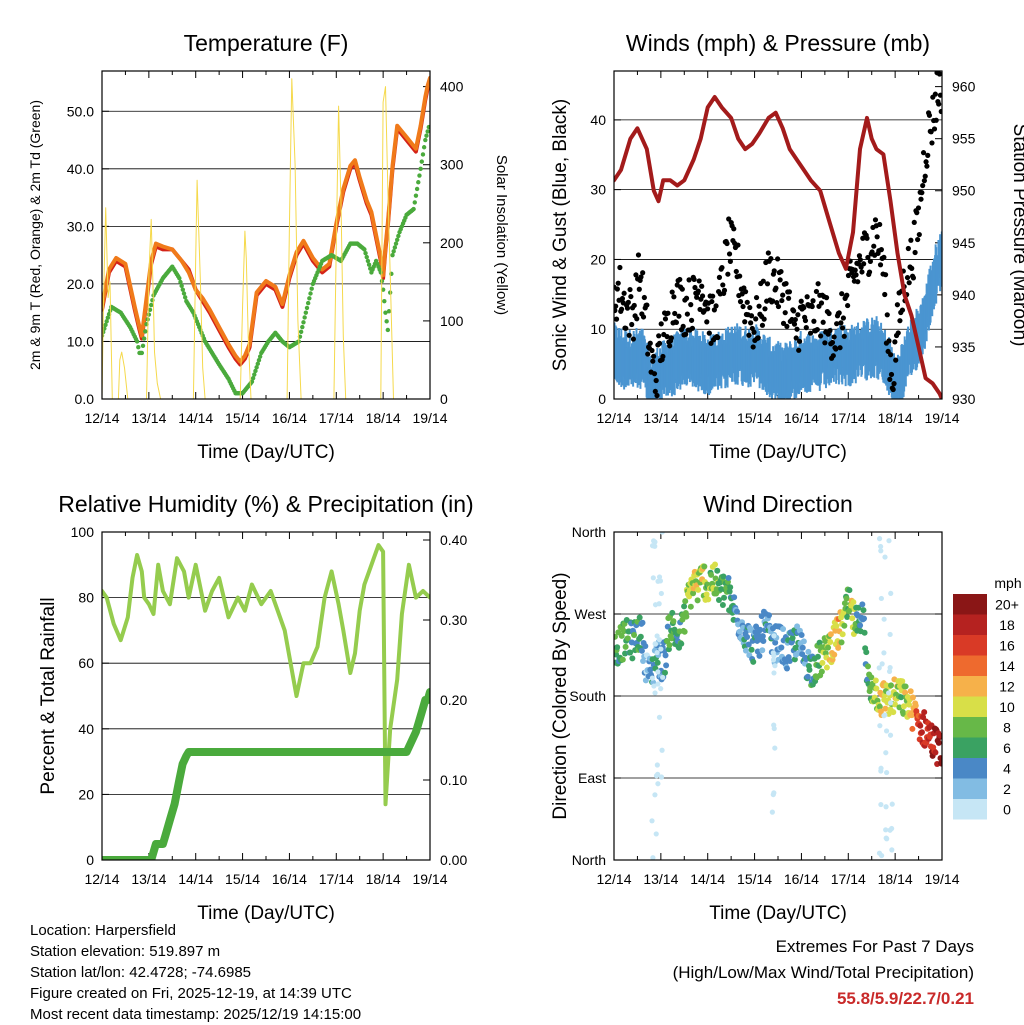  I want to click on series-9m-t, so click(266, 219).